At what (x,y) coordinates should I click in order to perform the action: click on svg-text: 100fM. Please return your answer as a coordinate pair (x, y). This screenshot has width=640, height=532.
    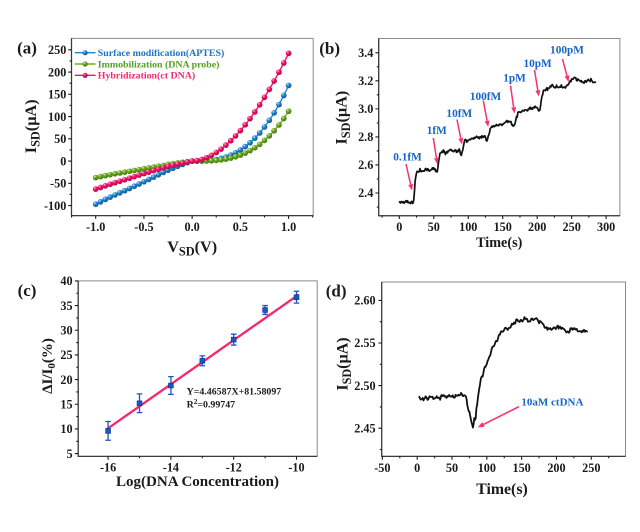
    Looking at the image, I should click on (486, 97).